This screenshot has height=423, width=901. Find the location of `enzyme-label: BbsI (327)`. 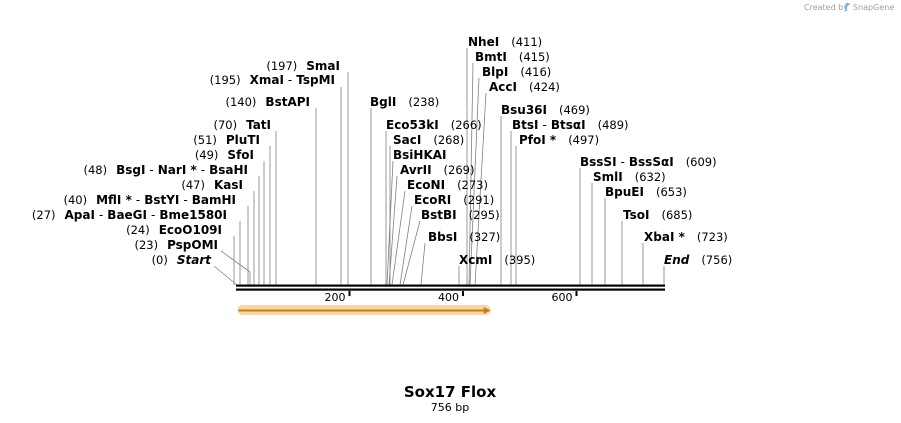

enzyme-label: BbsI (327) is located at coordinates (464, 237).